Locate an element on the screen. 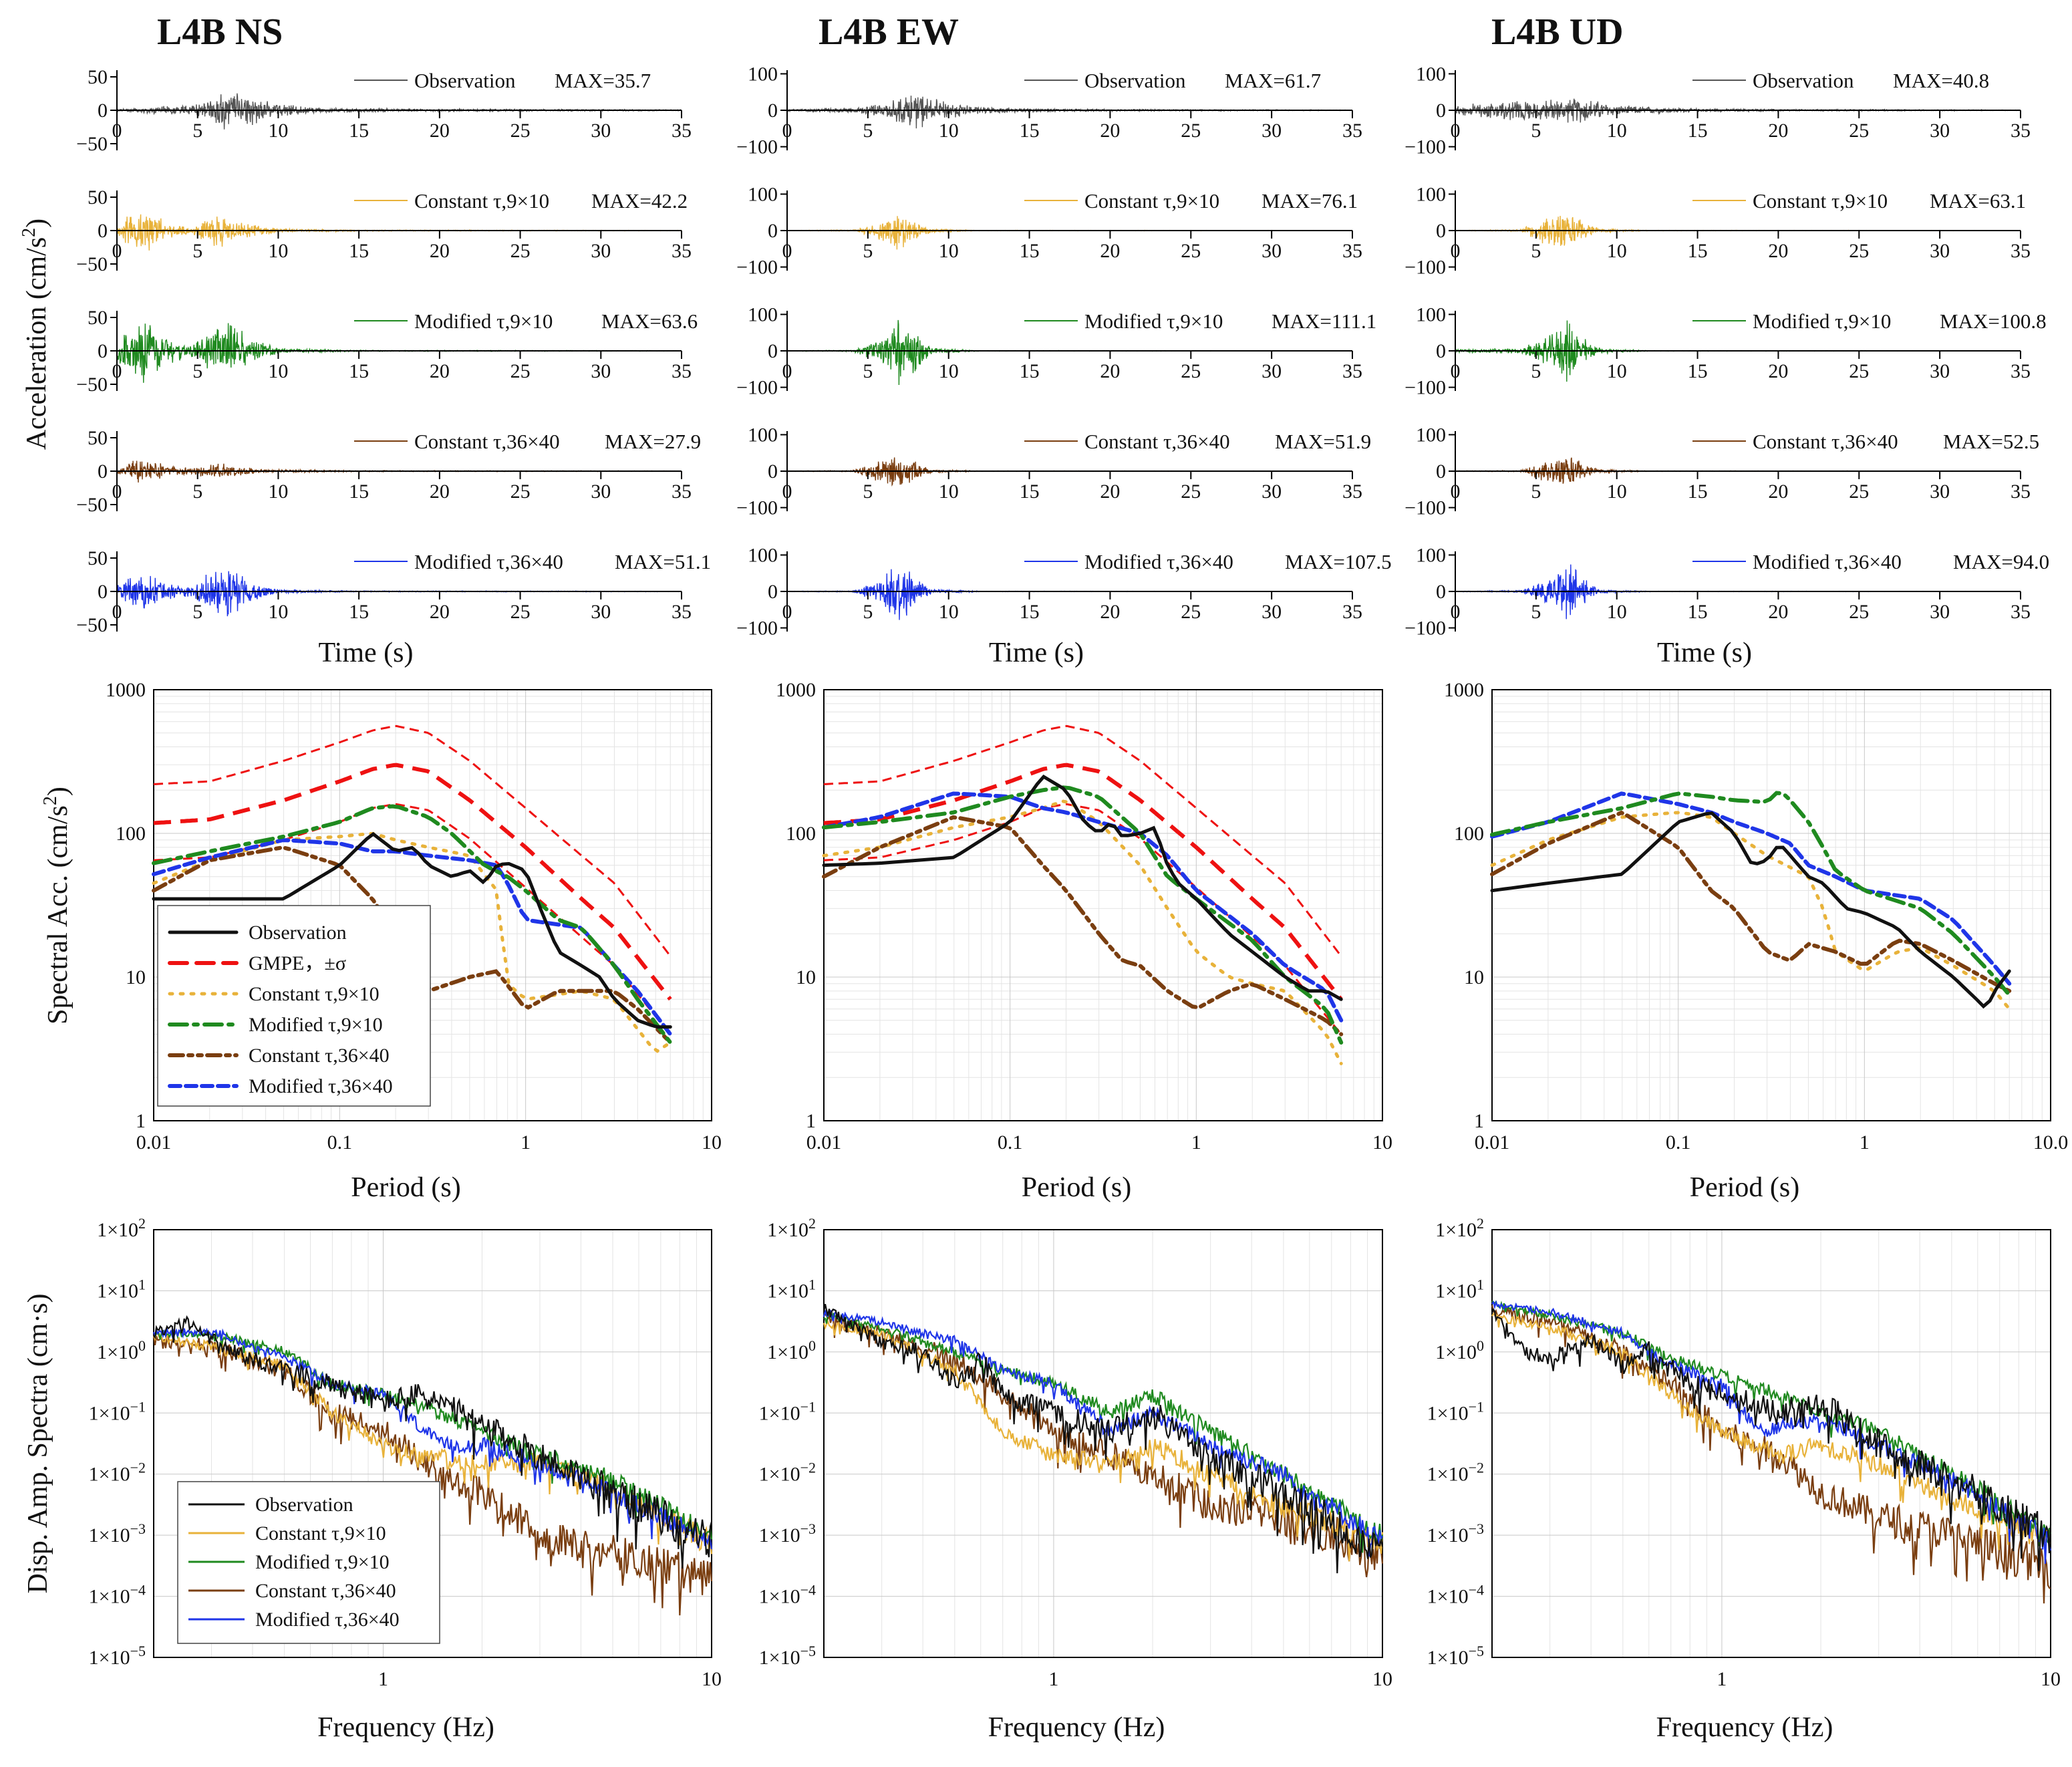 The width and height of the screenshot is (2072, 1767). spectral-line-ew-c36 is located at coordinates (1083, 926).